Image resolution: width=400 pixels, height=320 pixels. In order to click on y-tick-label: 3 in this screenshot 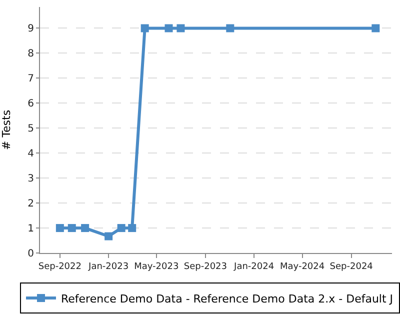, I will do `click(31, 179)`.